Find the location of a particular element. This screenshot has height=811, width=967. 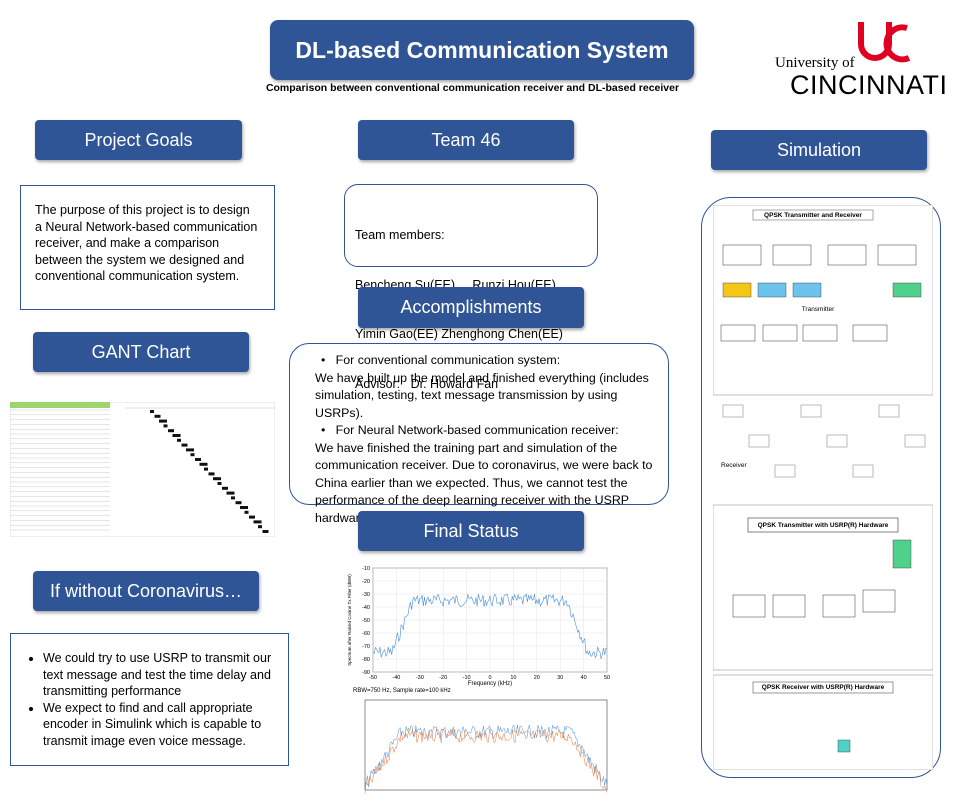

x-tick-label: 20 is located at coordinates (537, 678).